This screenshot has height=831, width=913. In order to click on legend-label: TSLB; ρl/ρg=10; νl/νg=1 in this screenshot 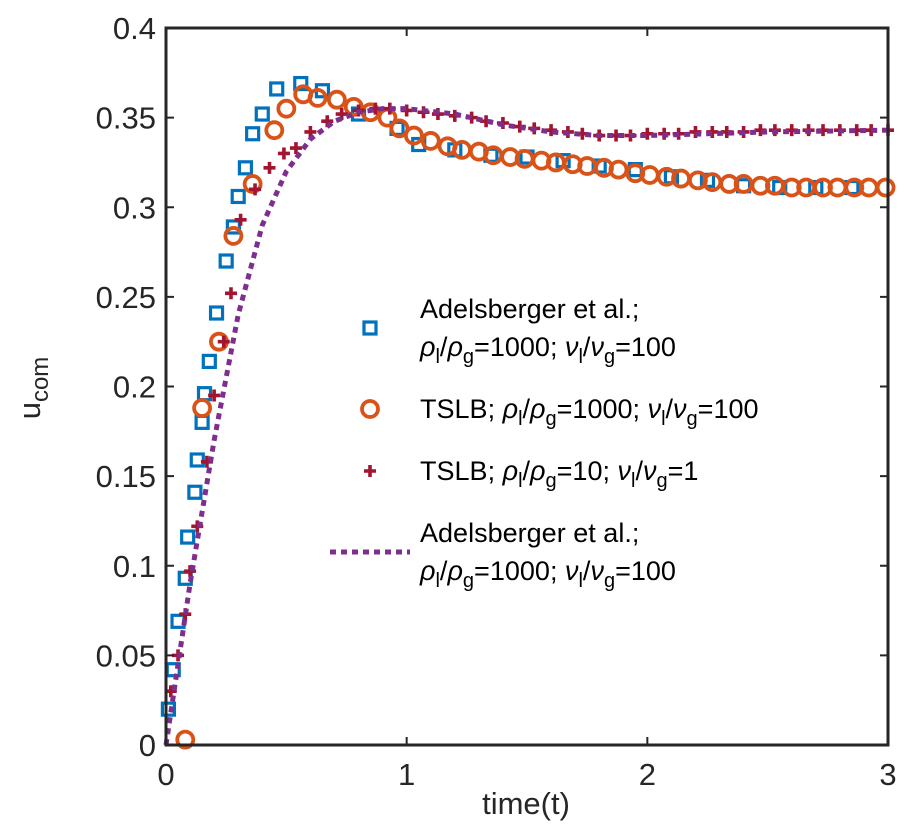, I will do `click(559, 474)`.